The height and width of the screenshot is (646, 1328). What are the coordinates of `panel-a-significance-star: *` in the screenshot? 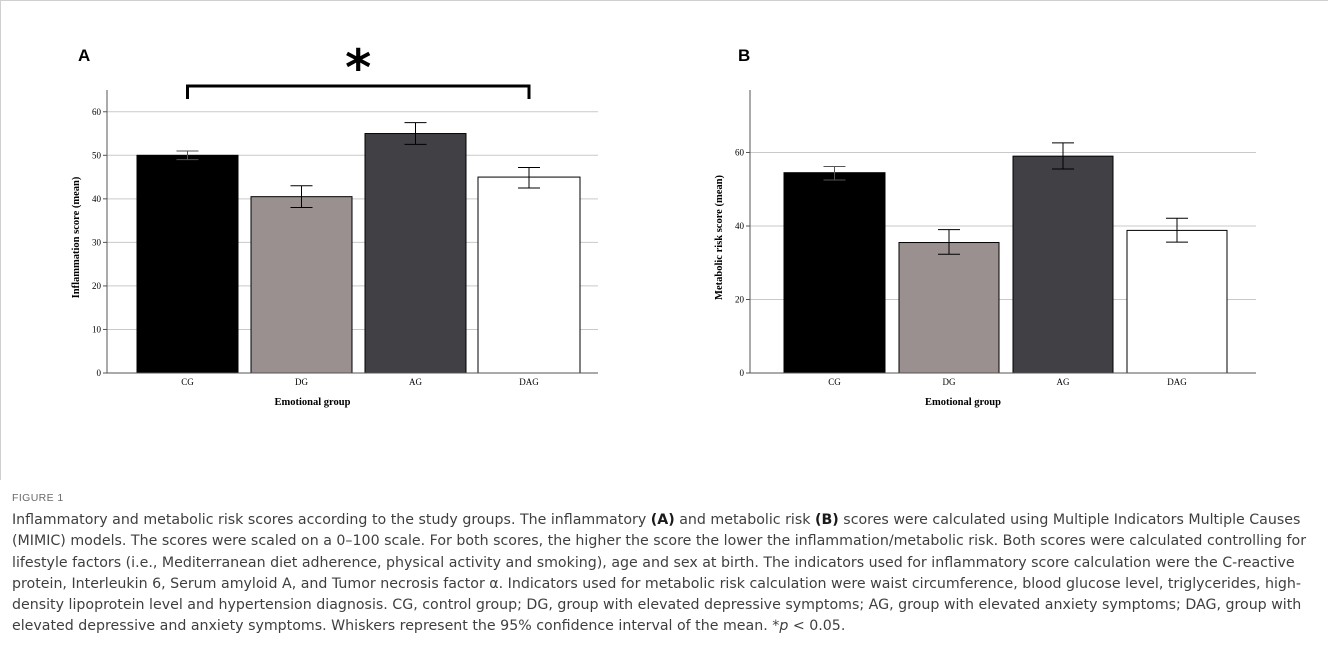 It's located at (358, 68).